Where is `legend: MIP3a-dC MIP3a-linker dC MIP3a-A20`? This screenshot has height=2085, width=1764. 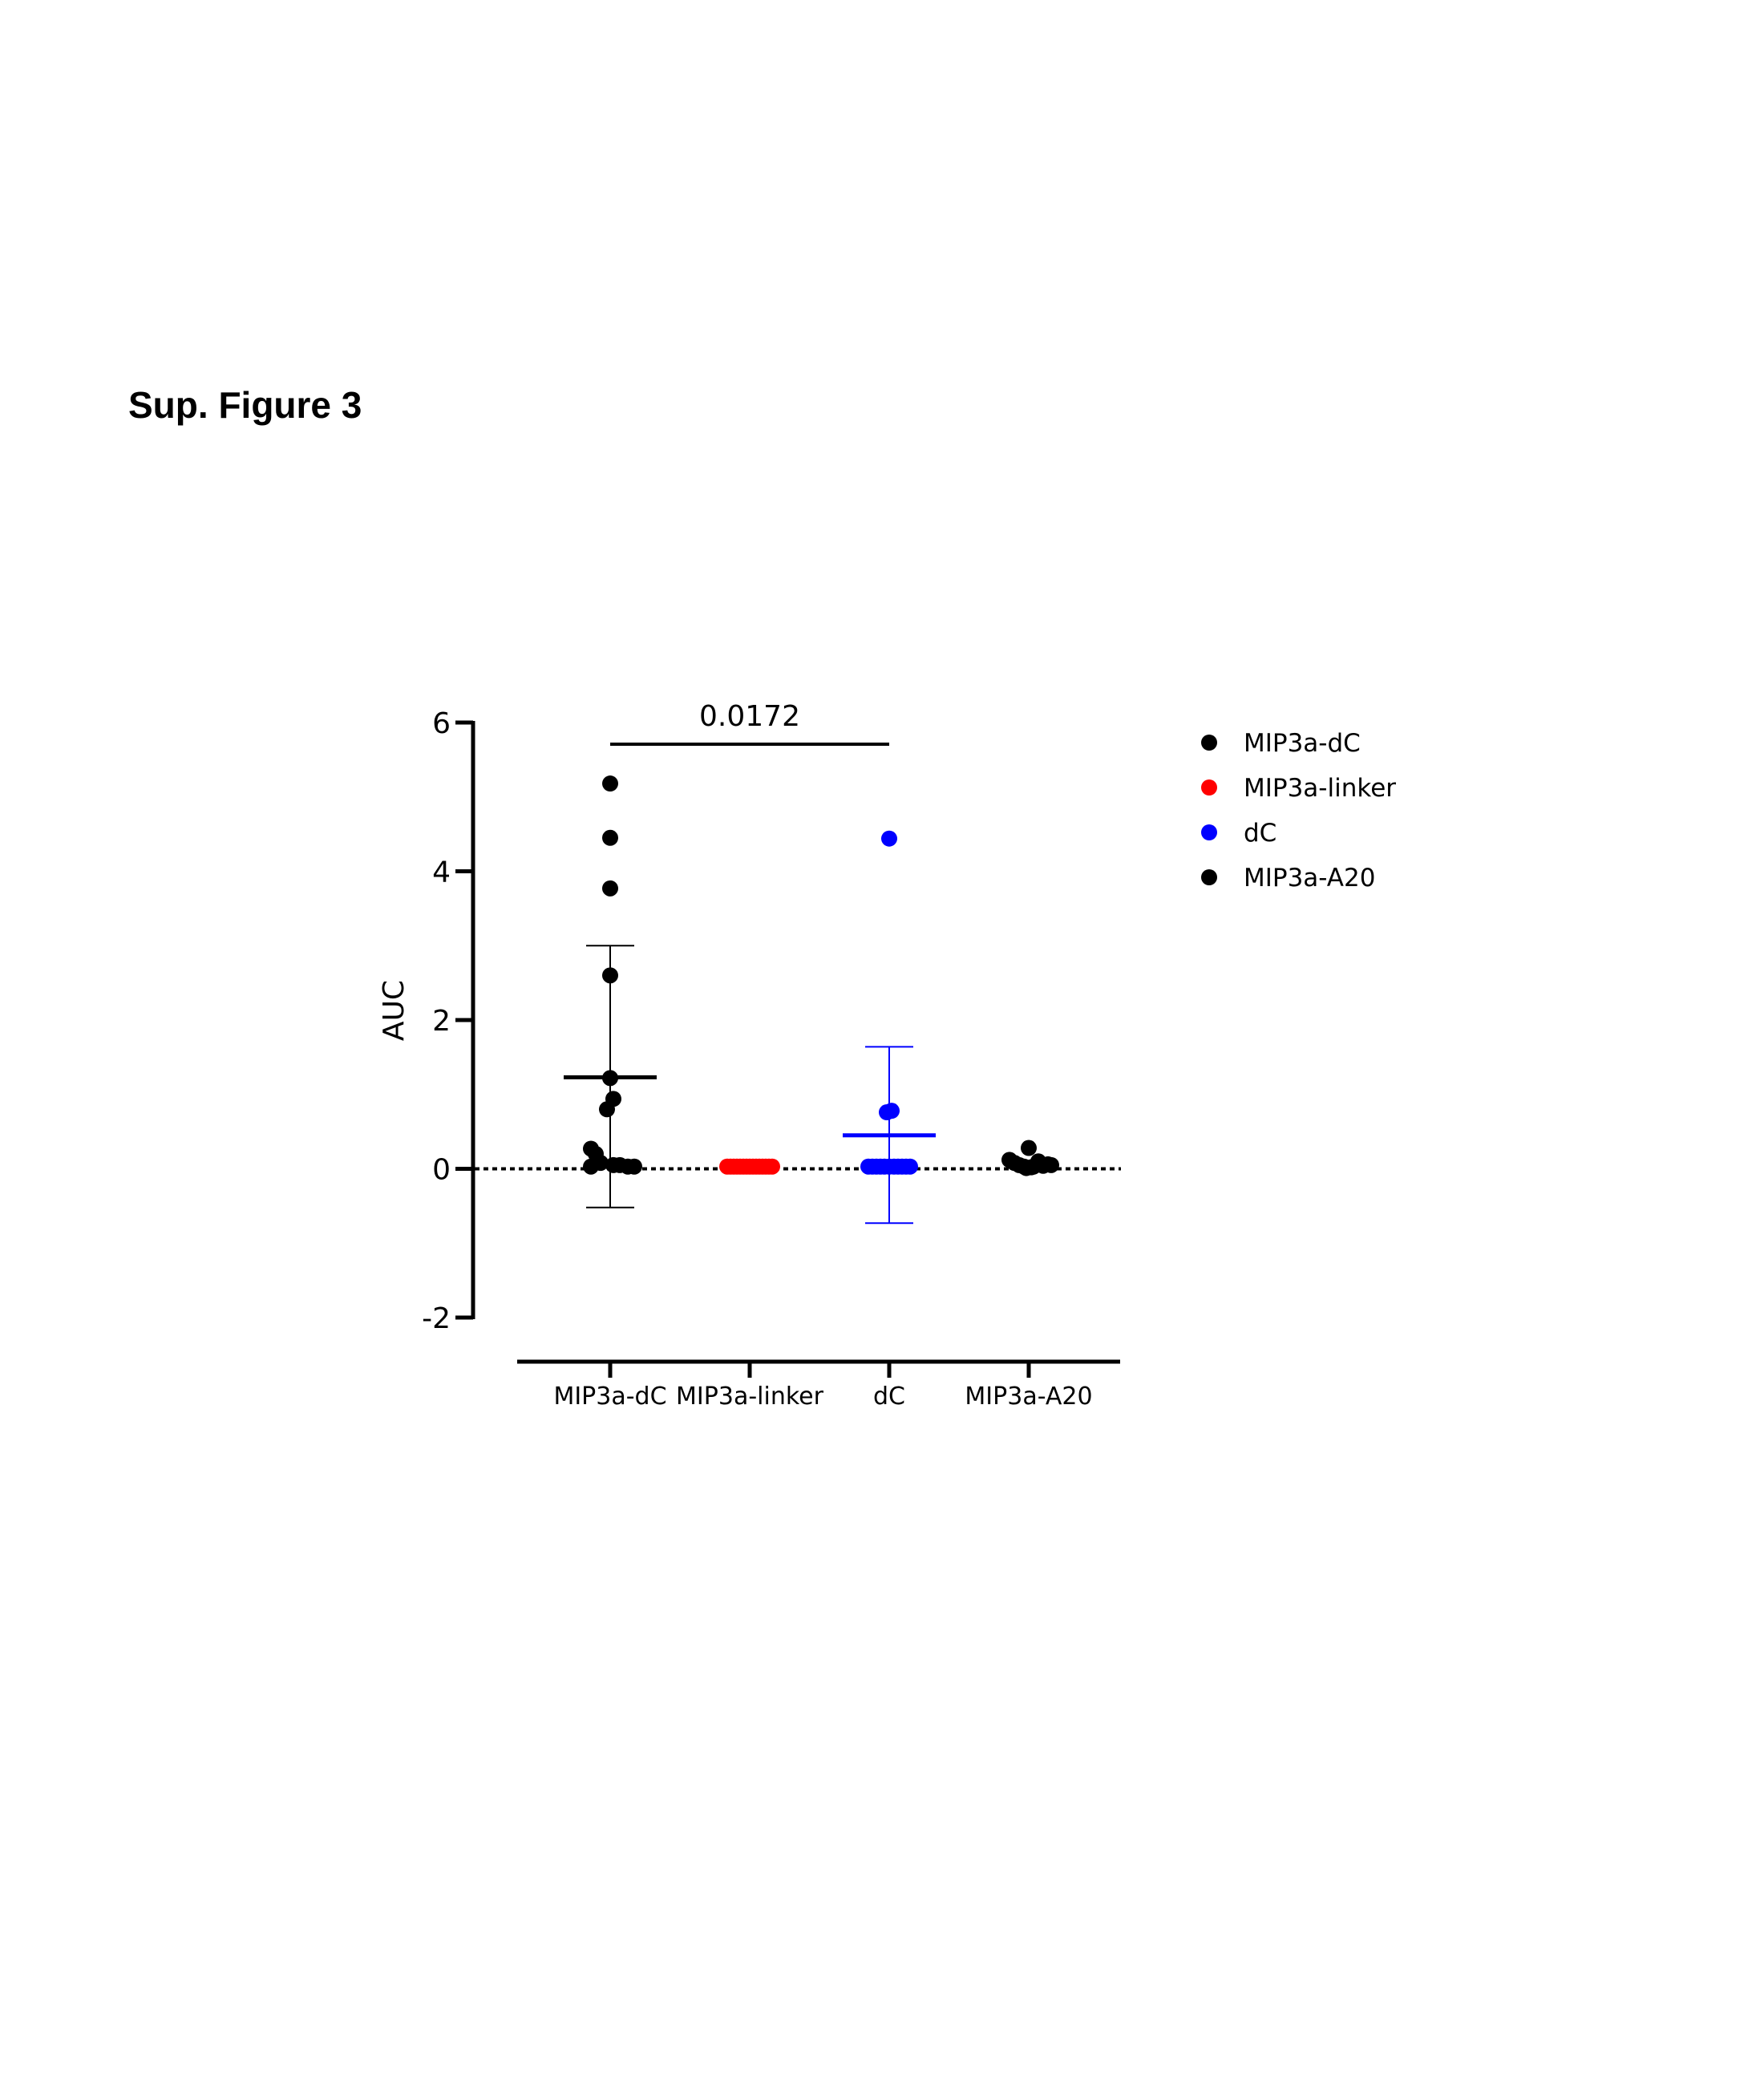
legend: MIP3a-dC MIP3a-linker dC MIP3a-A20 is located at coordinates (1298, 811).